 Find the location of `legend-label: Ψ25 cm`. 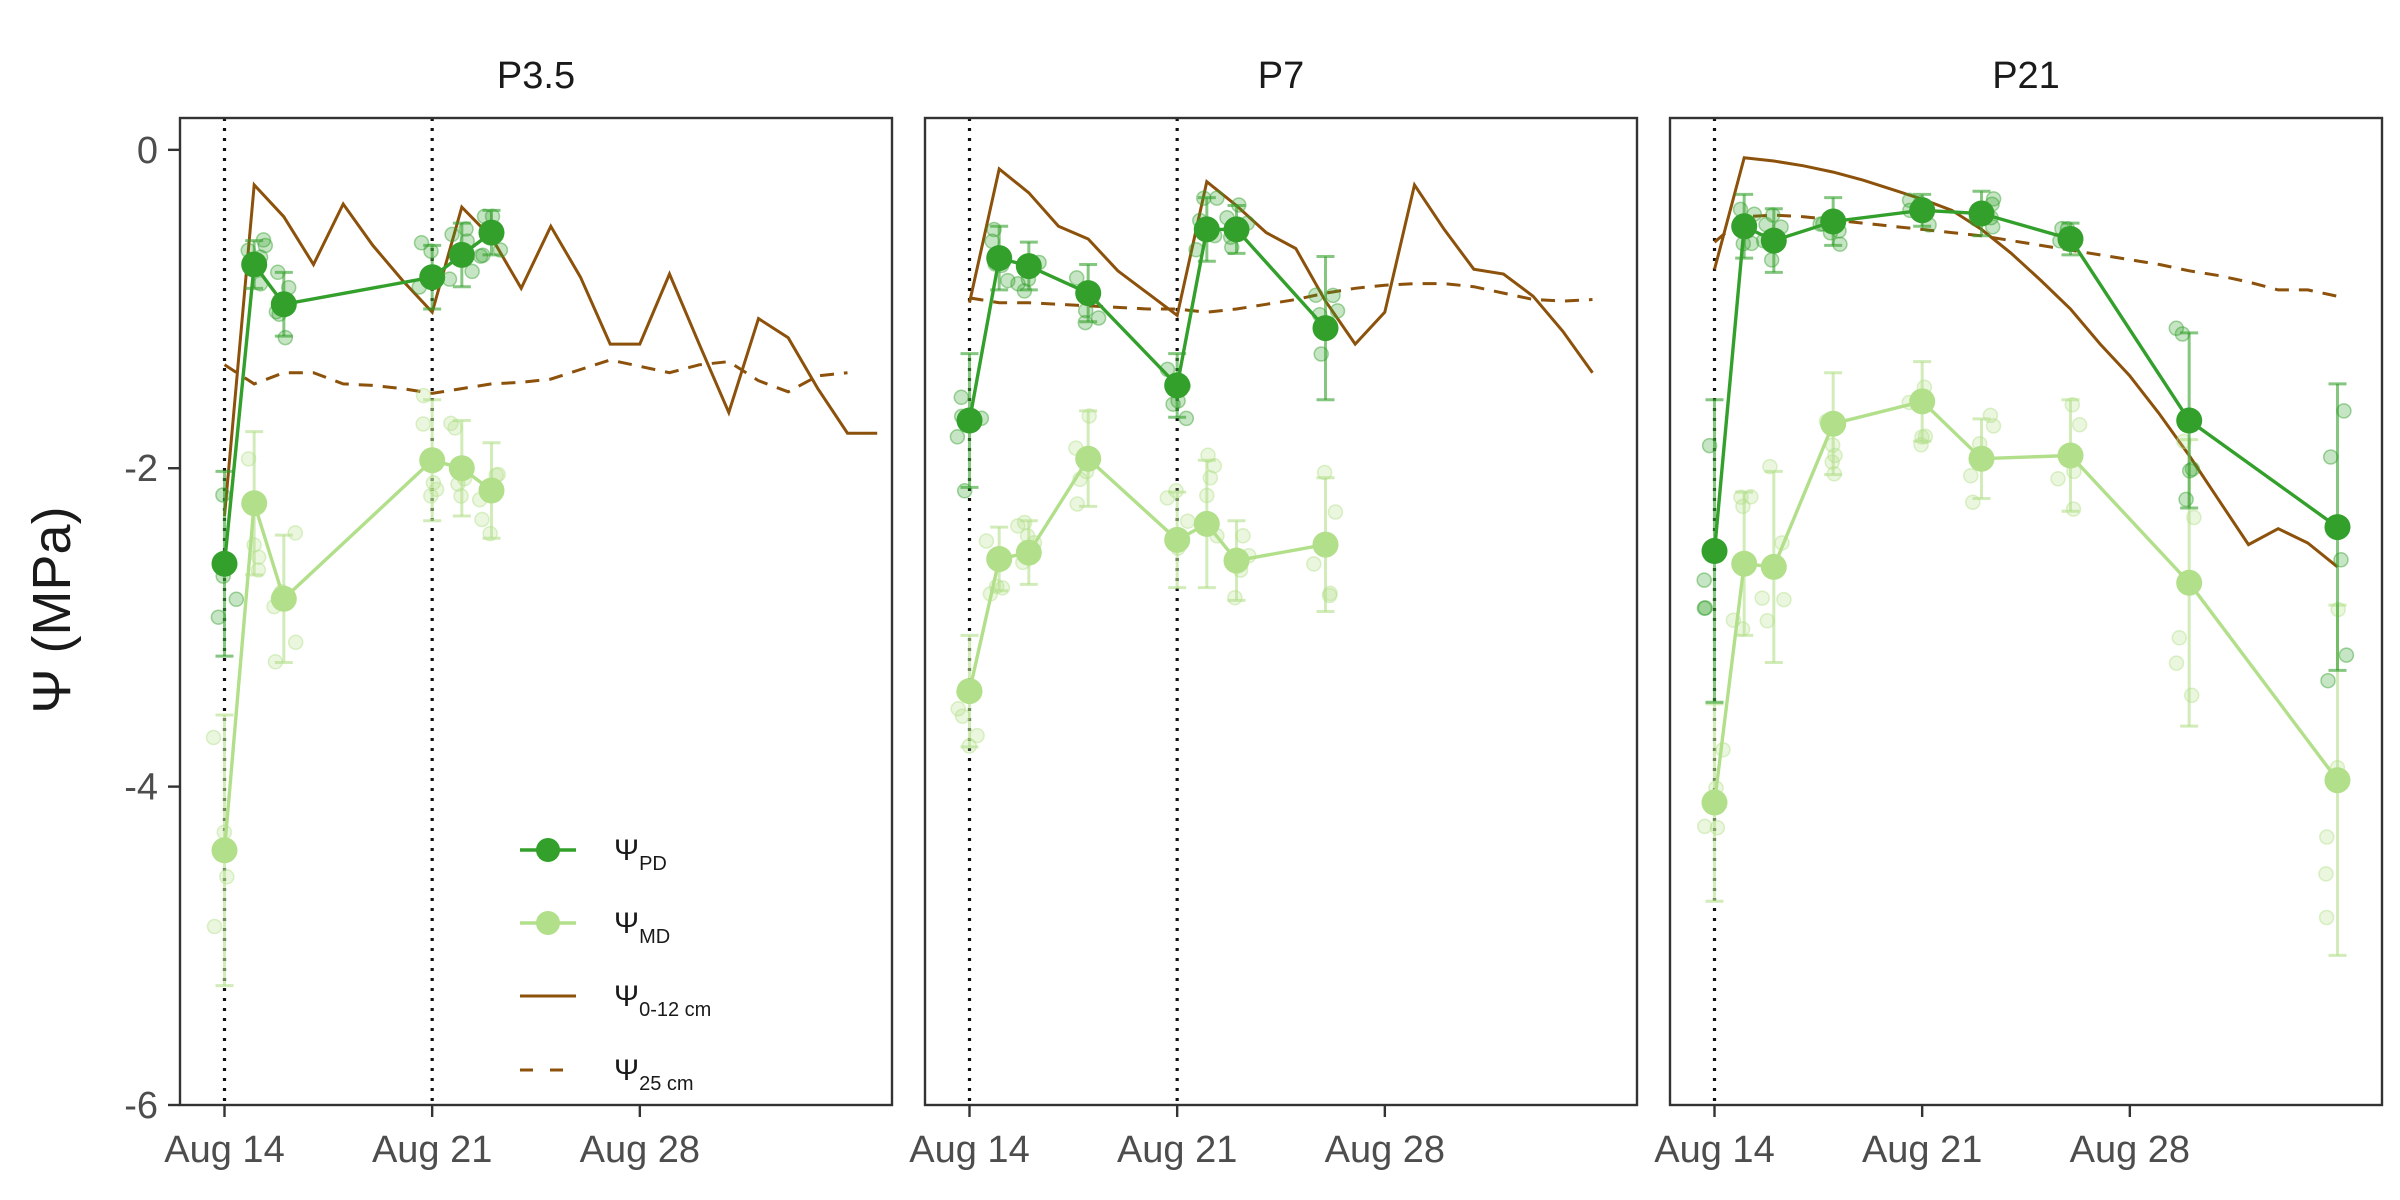

legend-label: Ψ25 cm is located at coordinates (654, 1074).